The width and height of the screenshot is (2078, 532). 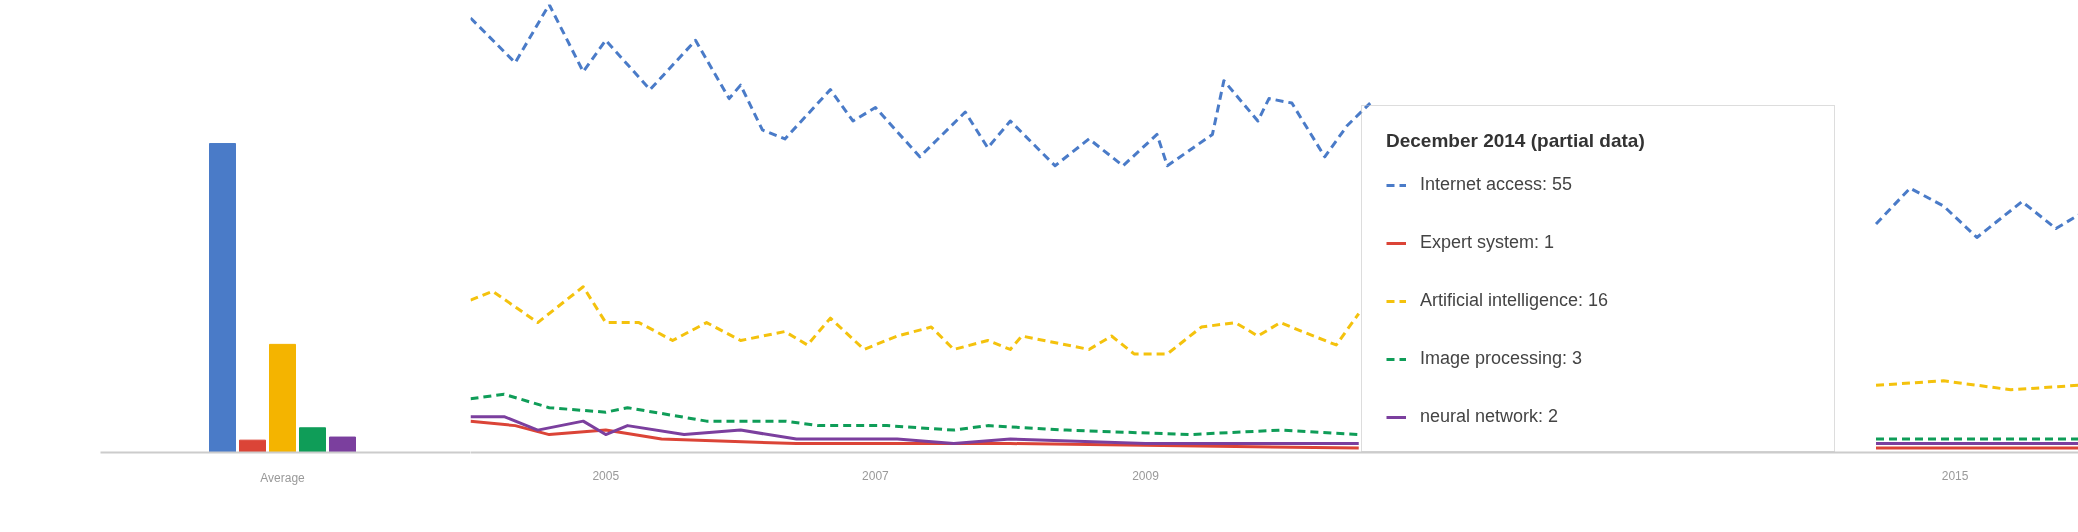 What do you see at coordinates (283, 477) in the screenshot?
I see `x-tick-label: Average` at bounding box center [283, 477].